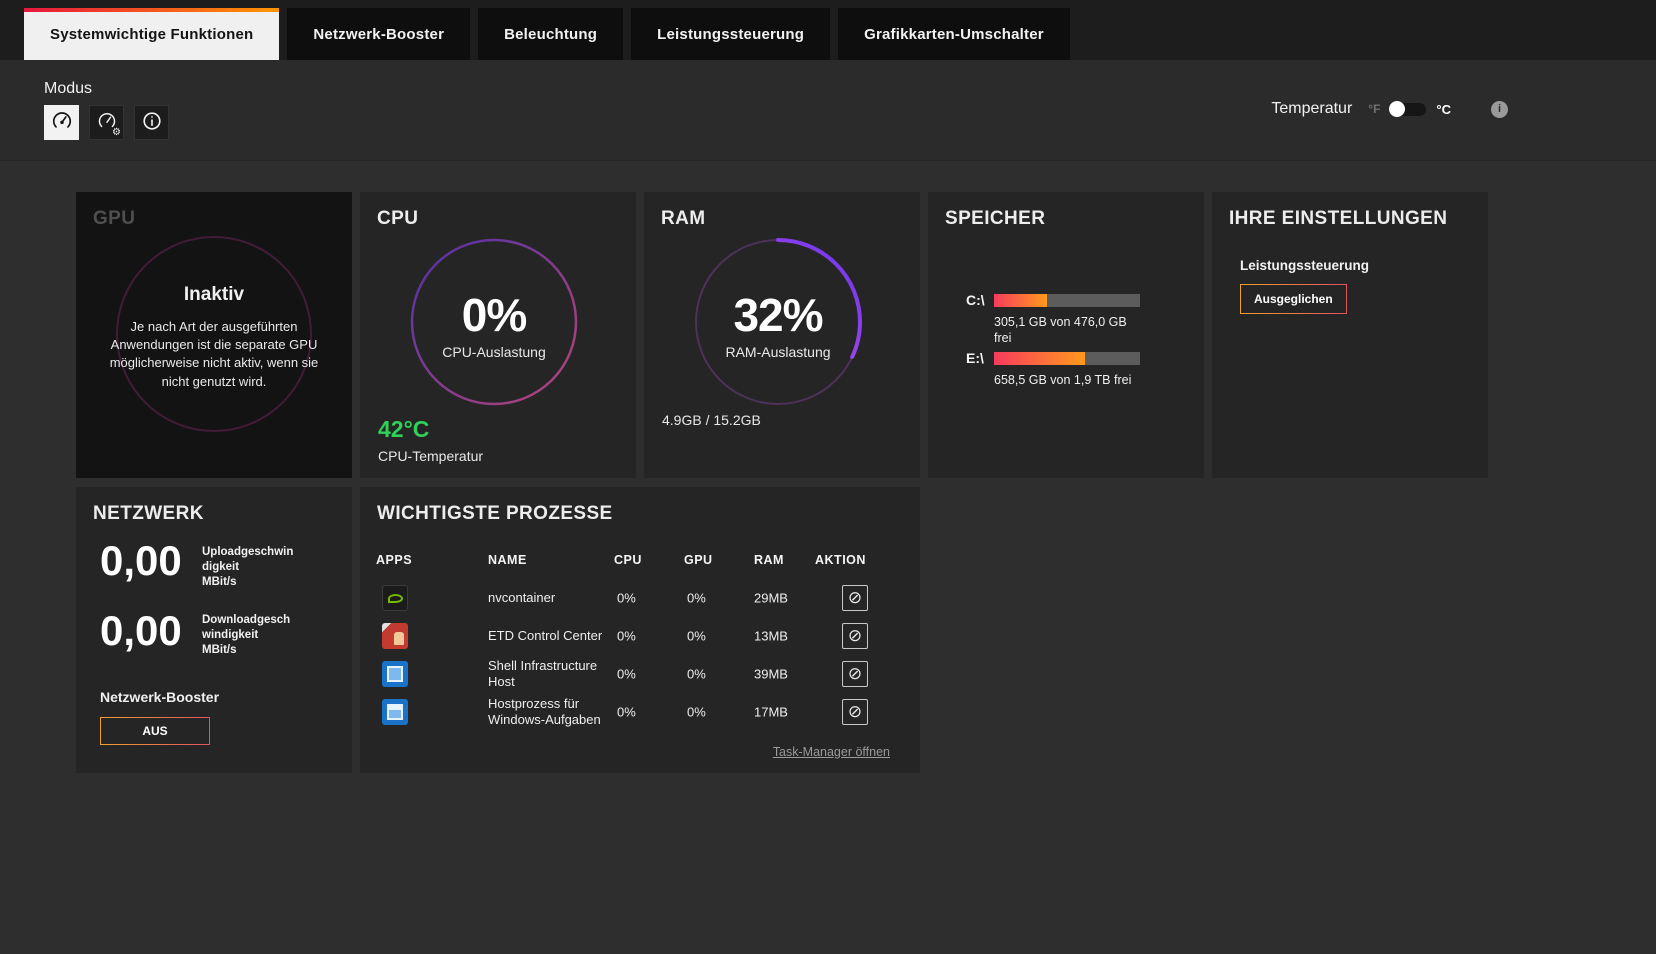 The image size is (1656, 954). What do you see at coordinates (395, 636) in the screenshot?
I see `etd-icon` at bounding box center [395, 636].